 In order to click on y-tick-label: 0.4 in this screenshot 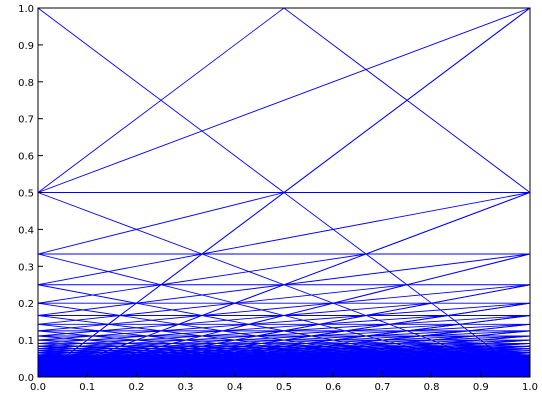, I will do `click(26, 230)`.